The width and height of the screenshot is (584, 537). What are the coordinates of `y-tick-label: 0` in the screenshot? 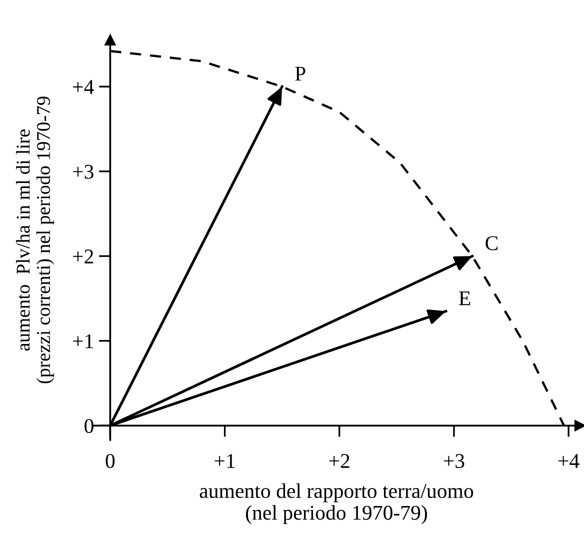 It's located at (89, 426).